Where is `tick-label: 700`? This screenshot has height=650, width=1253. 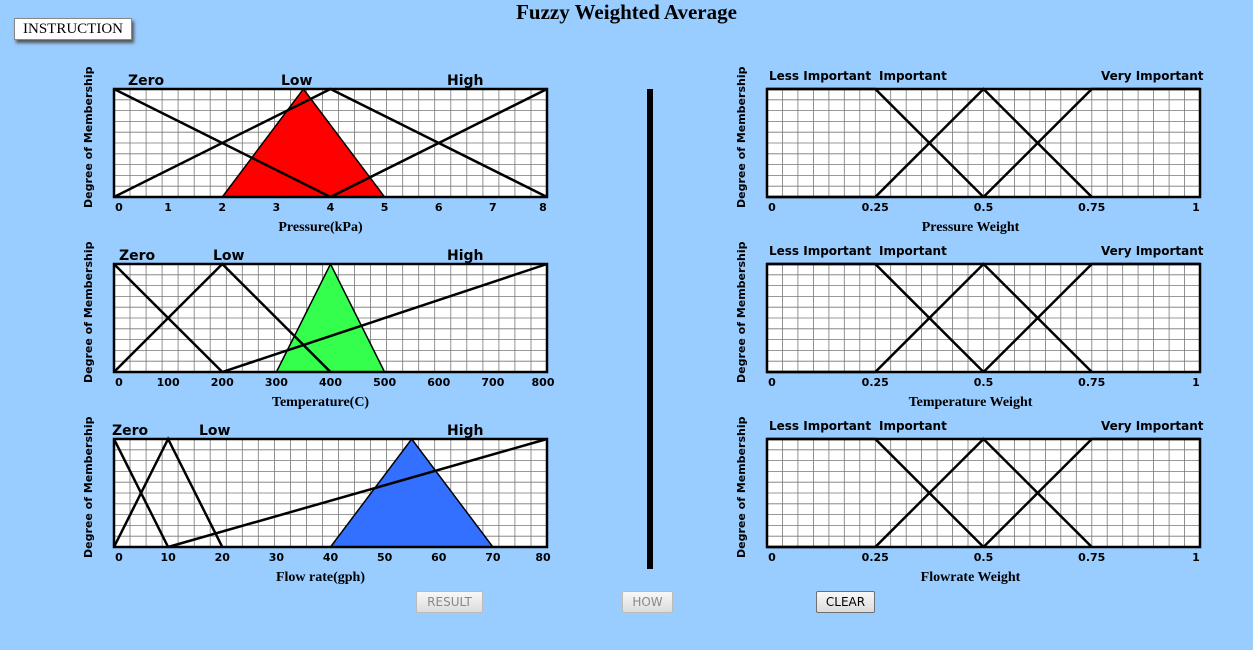
tick-label: 700 is located at coordinates (493, 382).